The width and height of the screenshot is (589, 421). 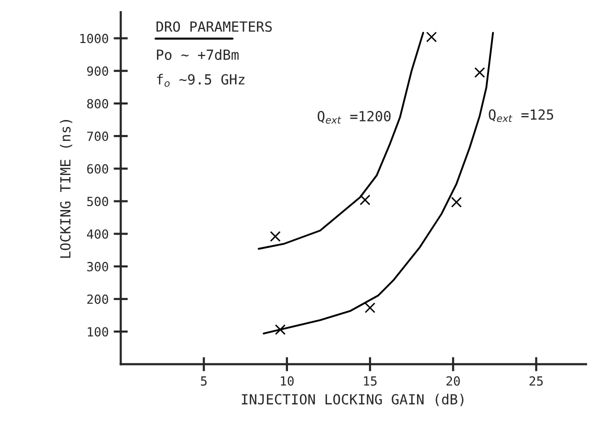 I want to click on x-axis-title: INJECTION LOCKING GAIN (dB), so click(x=353, y=400).